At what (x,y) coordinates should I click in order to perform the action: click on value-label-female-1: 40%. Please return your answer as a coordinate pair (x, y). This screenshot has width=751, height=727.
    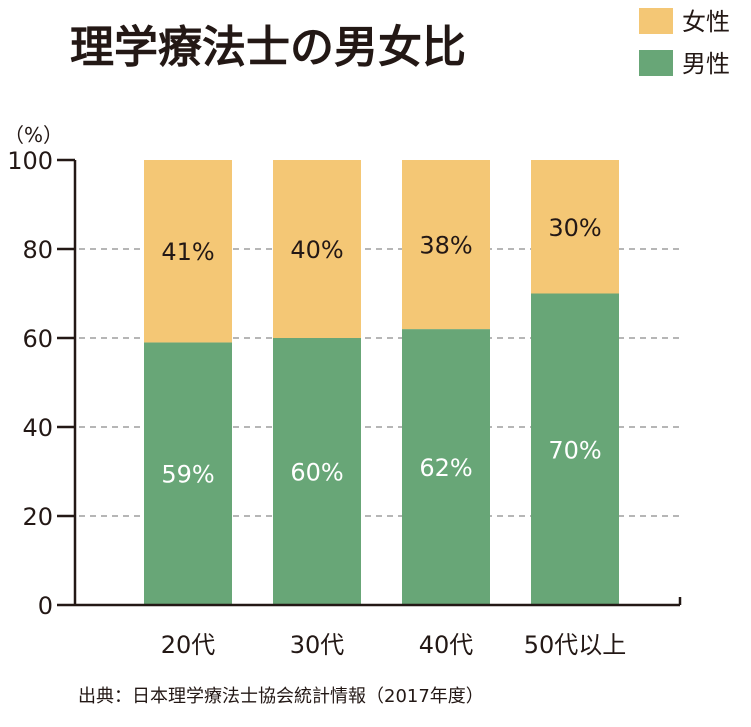
    Looking at the image, I should click on (316, 250).